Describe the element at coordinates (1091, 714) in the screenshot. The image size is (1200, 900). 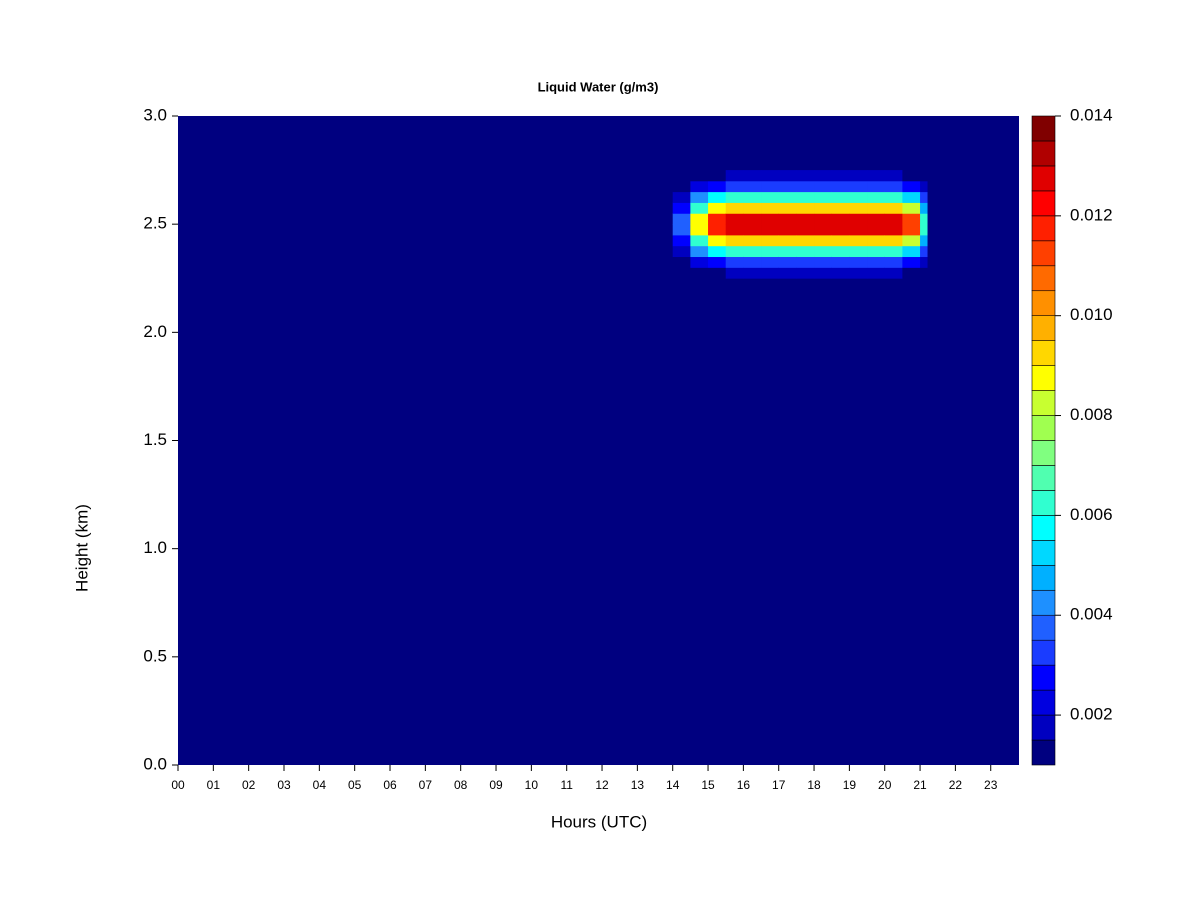
I see `colorbar-tick-label: 0.002` at that location.